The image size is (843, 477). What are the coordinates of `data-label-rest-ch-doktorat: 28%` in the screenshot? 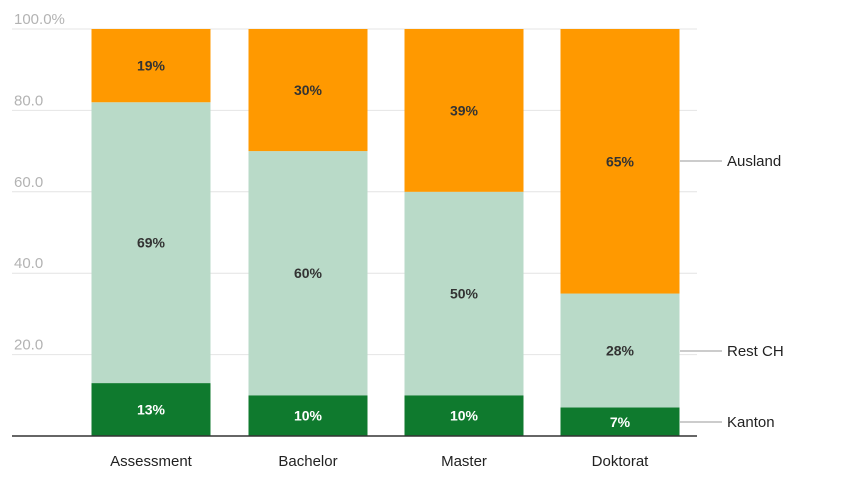 It's located at (620, 351).